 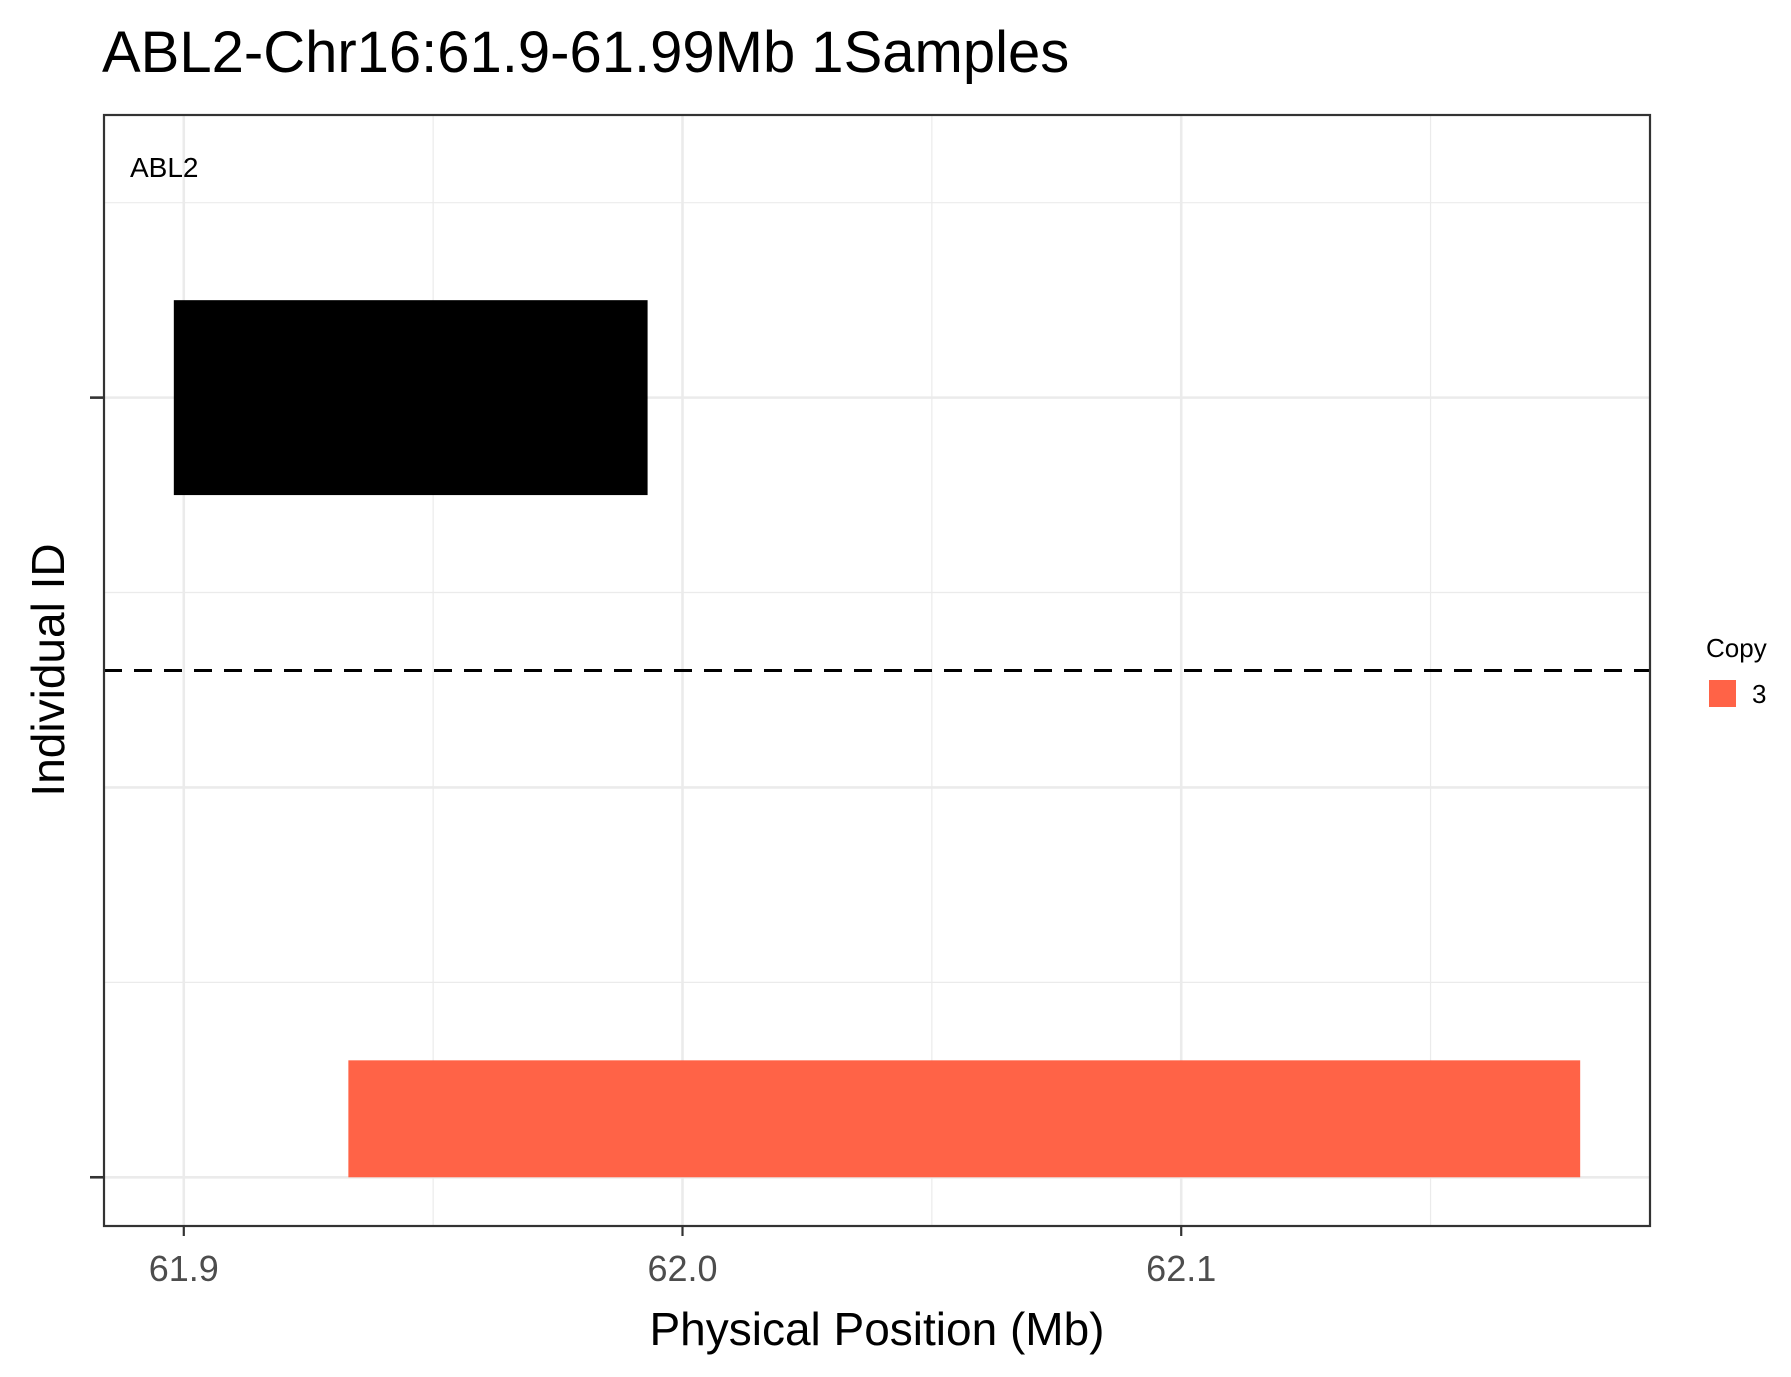 What do you see at coordinates (1181, 1268) in the screenshot?
I see `x-tick-label: 62.1` at bounding box center [1181, 1268].